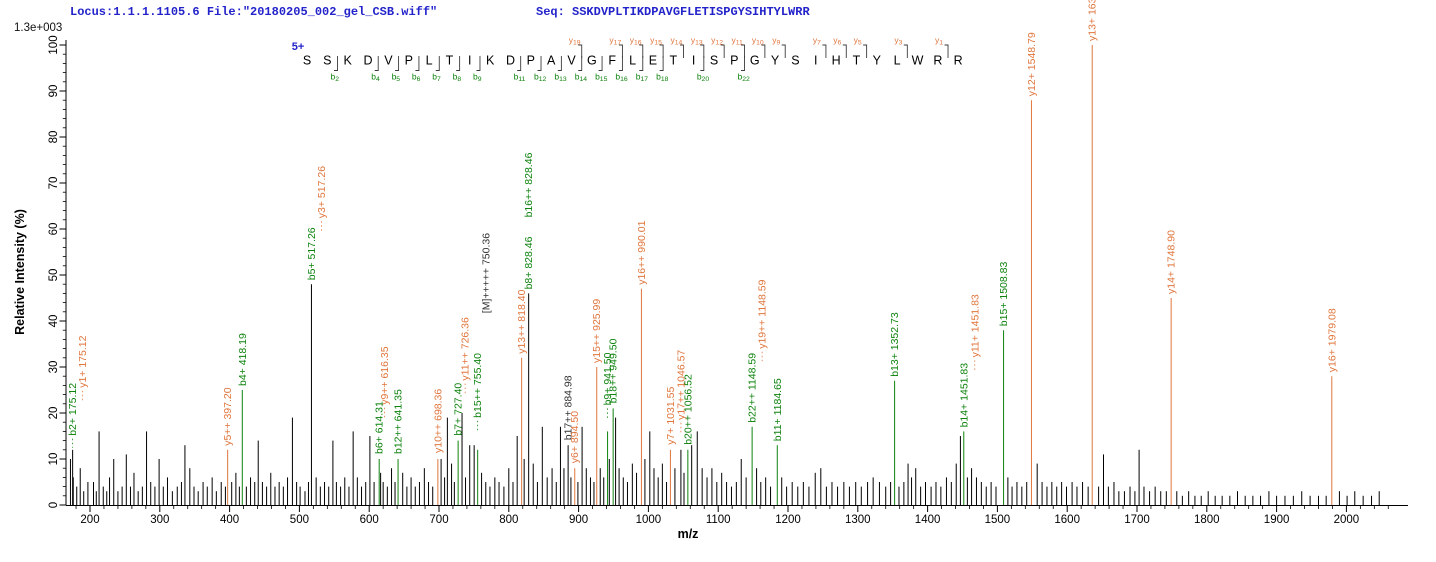  What do you see at coordinates (487, 273) in the screenshot?
I see `peak-label: [M]+++++ 750.36` at bounding box center [487, 273].